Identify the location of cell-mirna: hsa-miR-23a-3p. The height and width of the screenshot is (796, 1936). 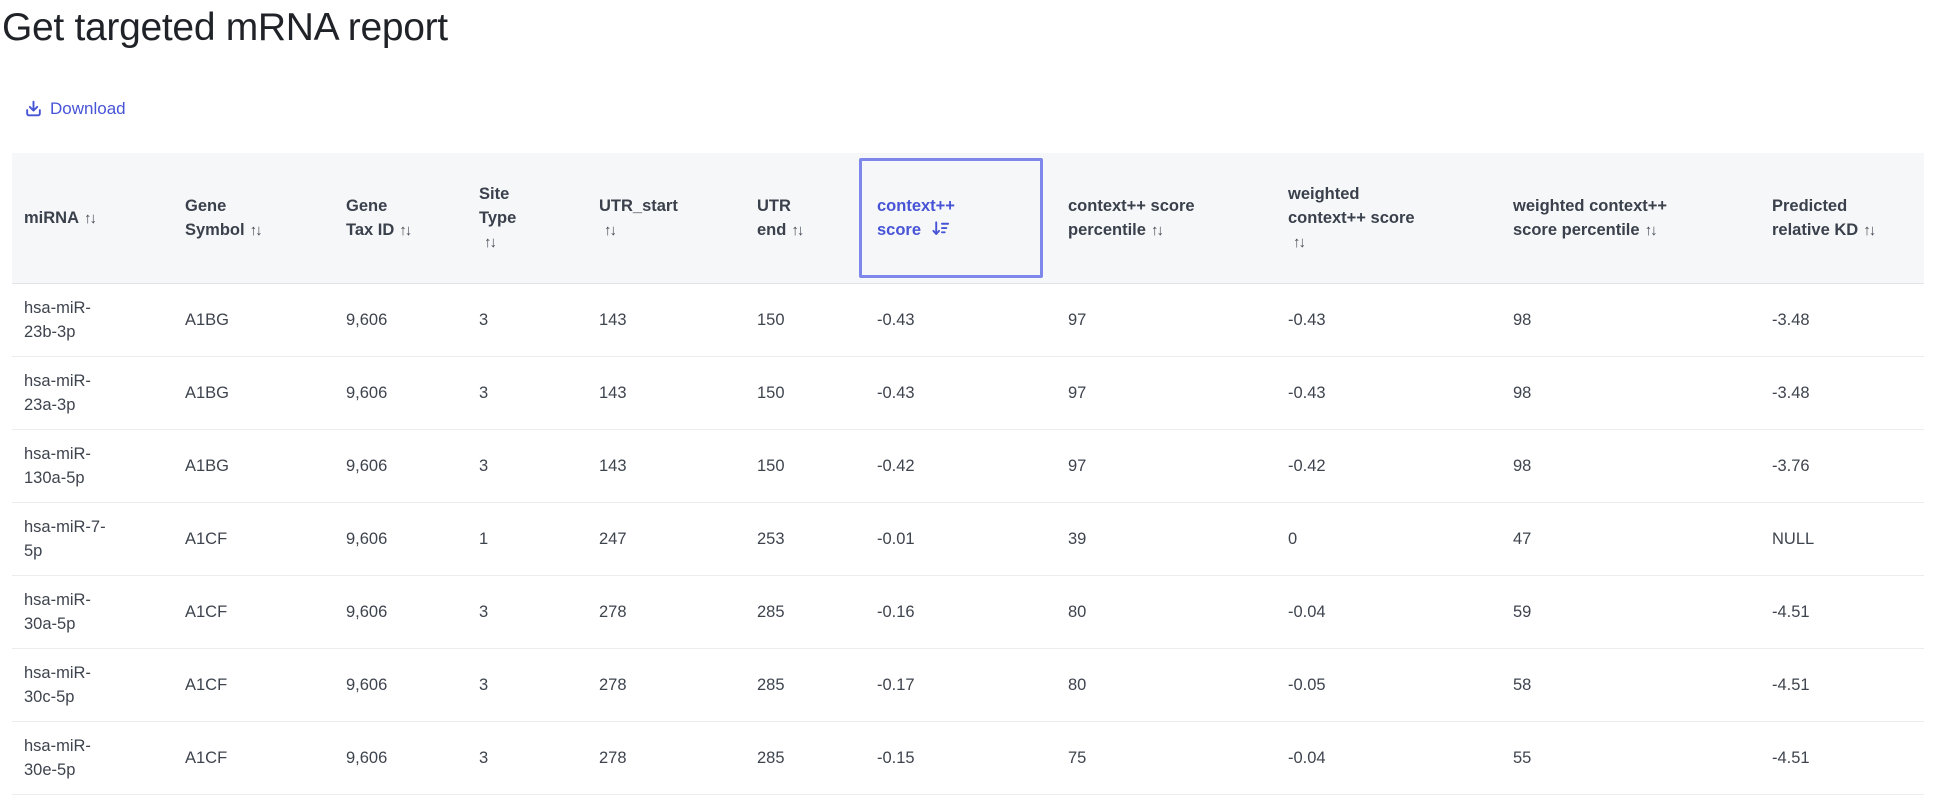
(88, 393).